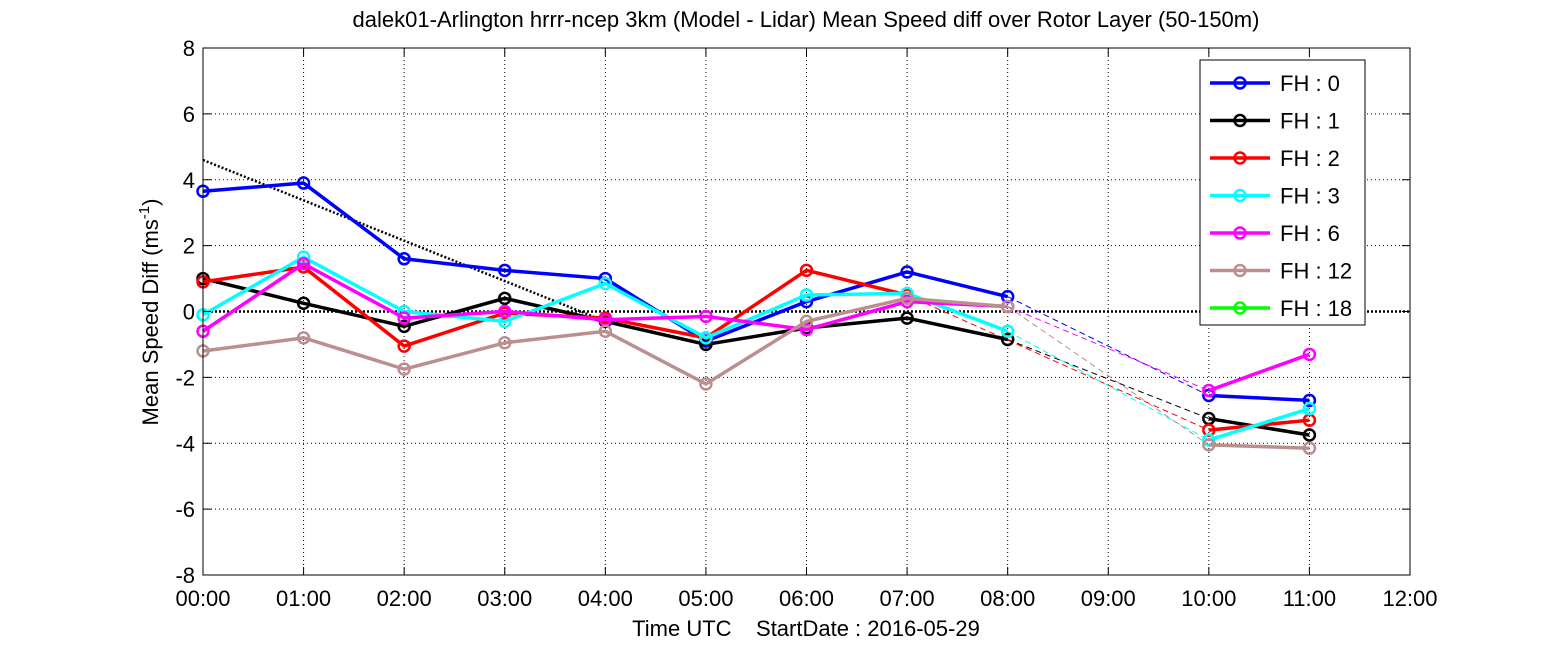  Describe the element at coordinates (504, 598) in the screenshot. I see `x-tick-label: 03:00` at that location.